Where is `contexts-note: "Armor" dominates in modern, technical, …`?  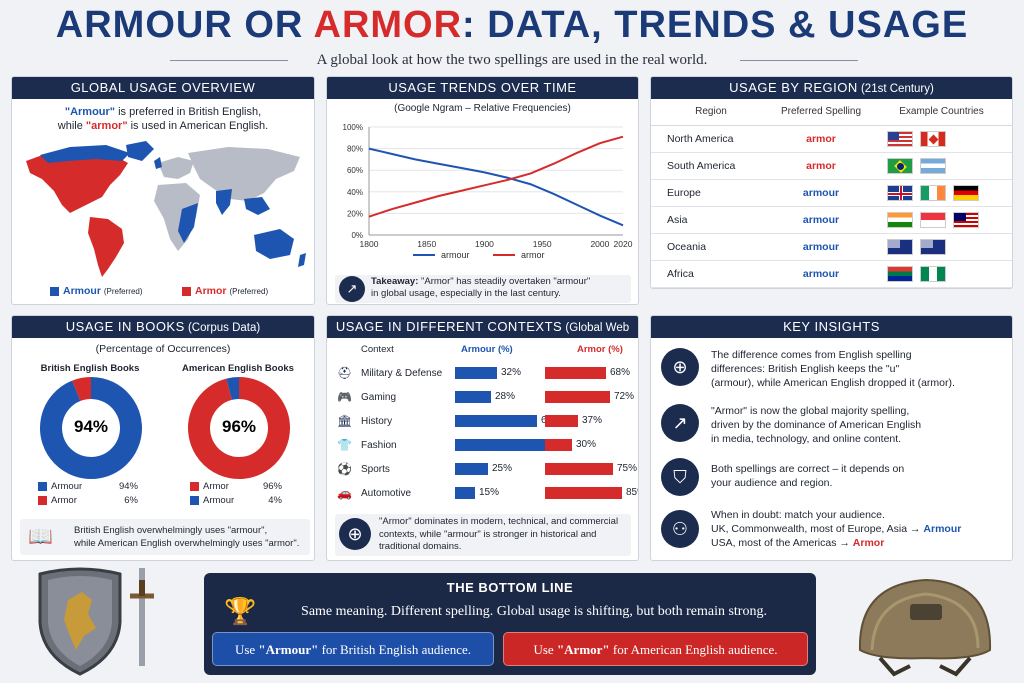
contexts-note: "Armor" dominates in modern, technical, … is located at coordinates (499, 534).